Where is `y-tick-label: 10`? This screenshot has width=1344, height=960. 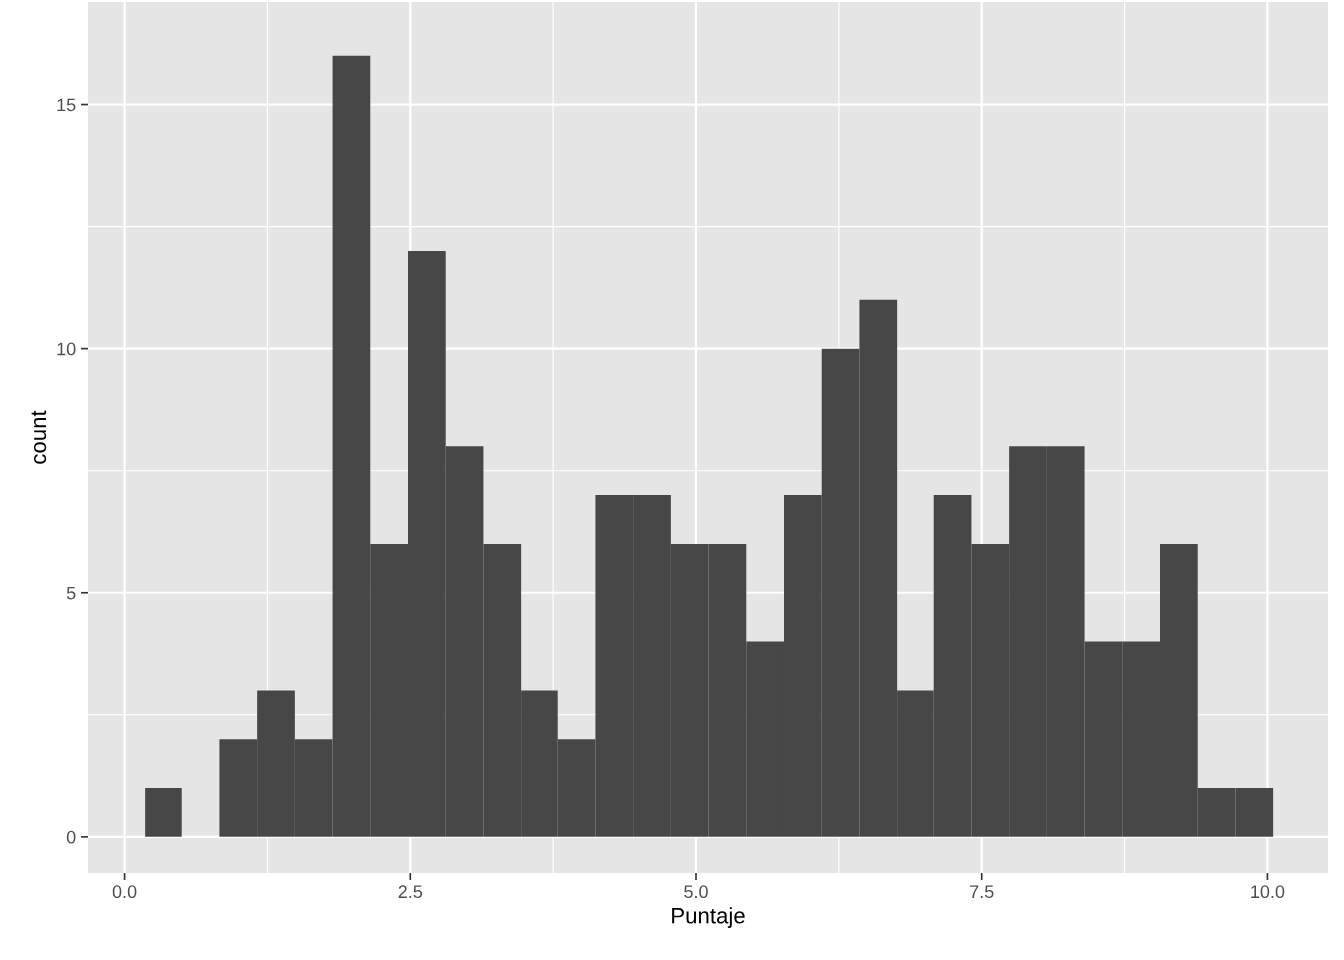 y-tick-label: 10 is located at coordinates (66, 349).